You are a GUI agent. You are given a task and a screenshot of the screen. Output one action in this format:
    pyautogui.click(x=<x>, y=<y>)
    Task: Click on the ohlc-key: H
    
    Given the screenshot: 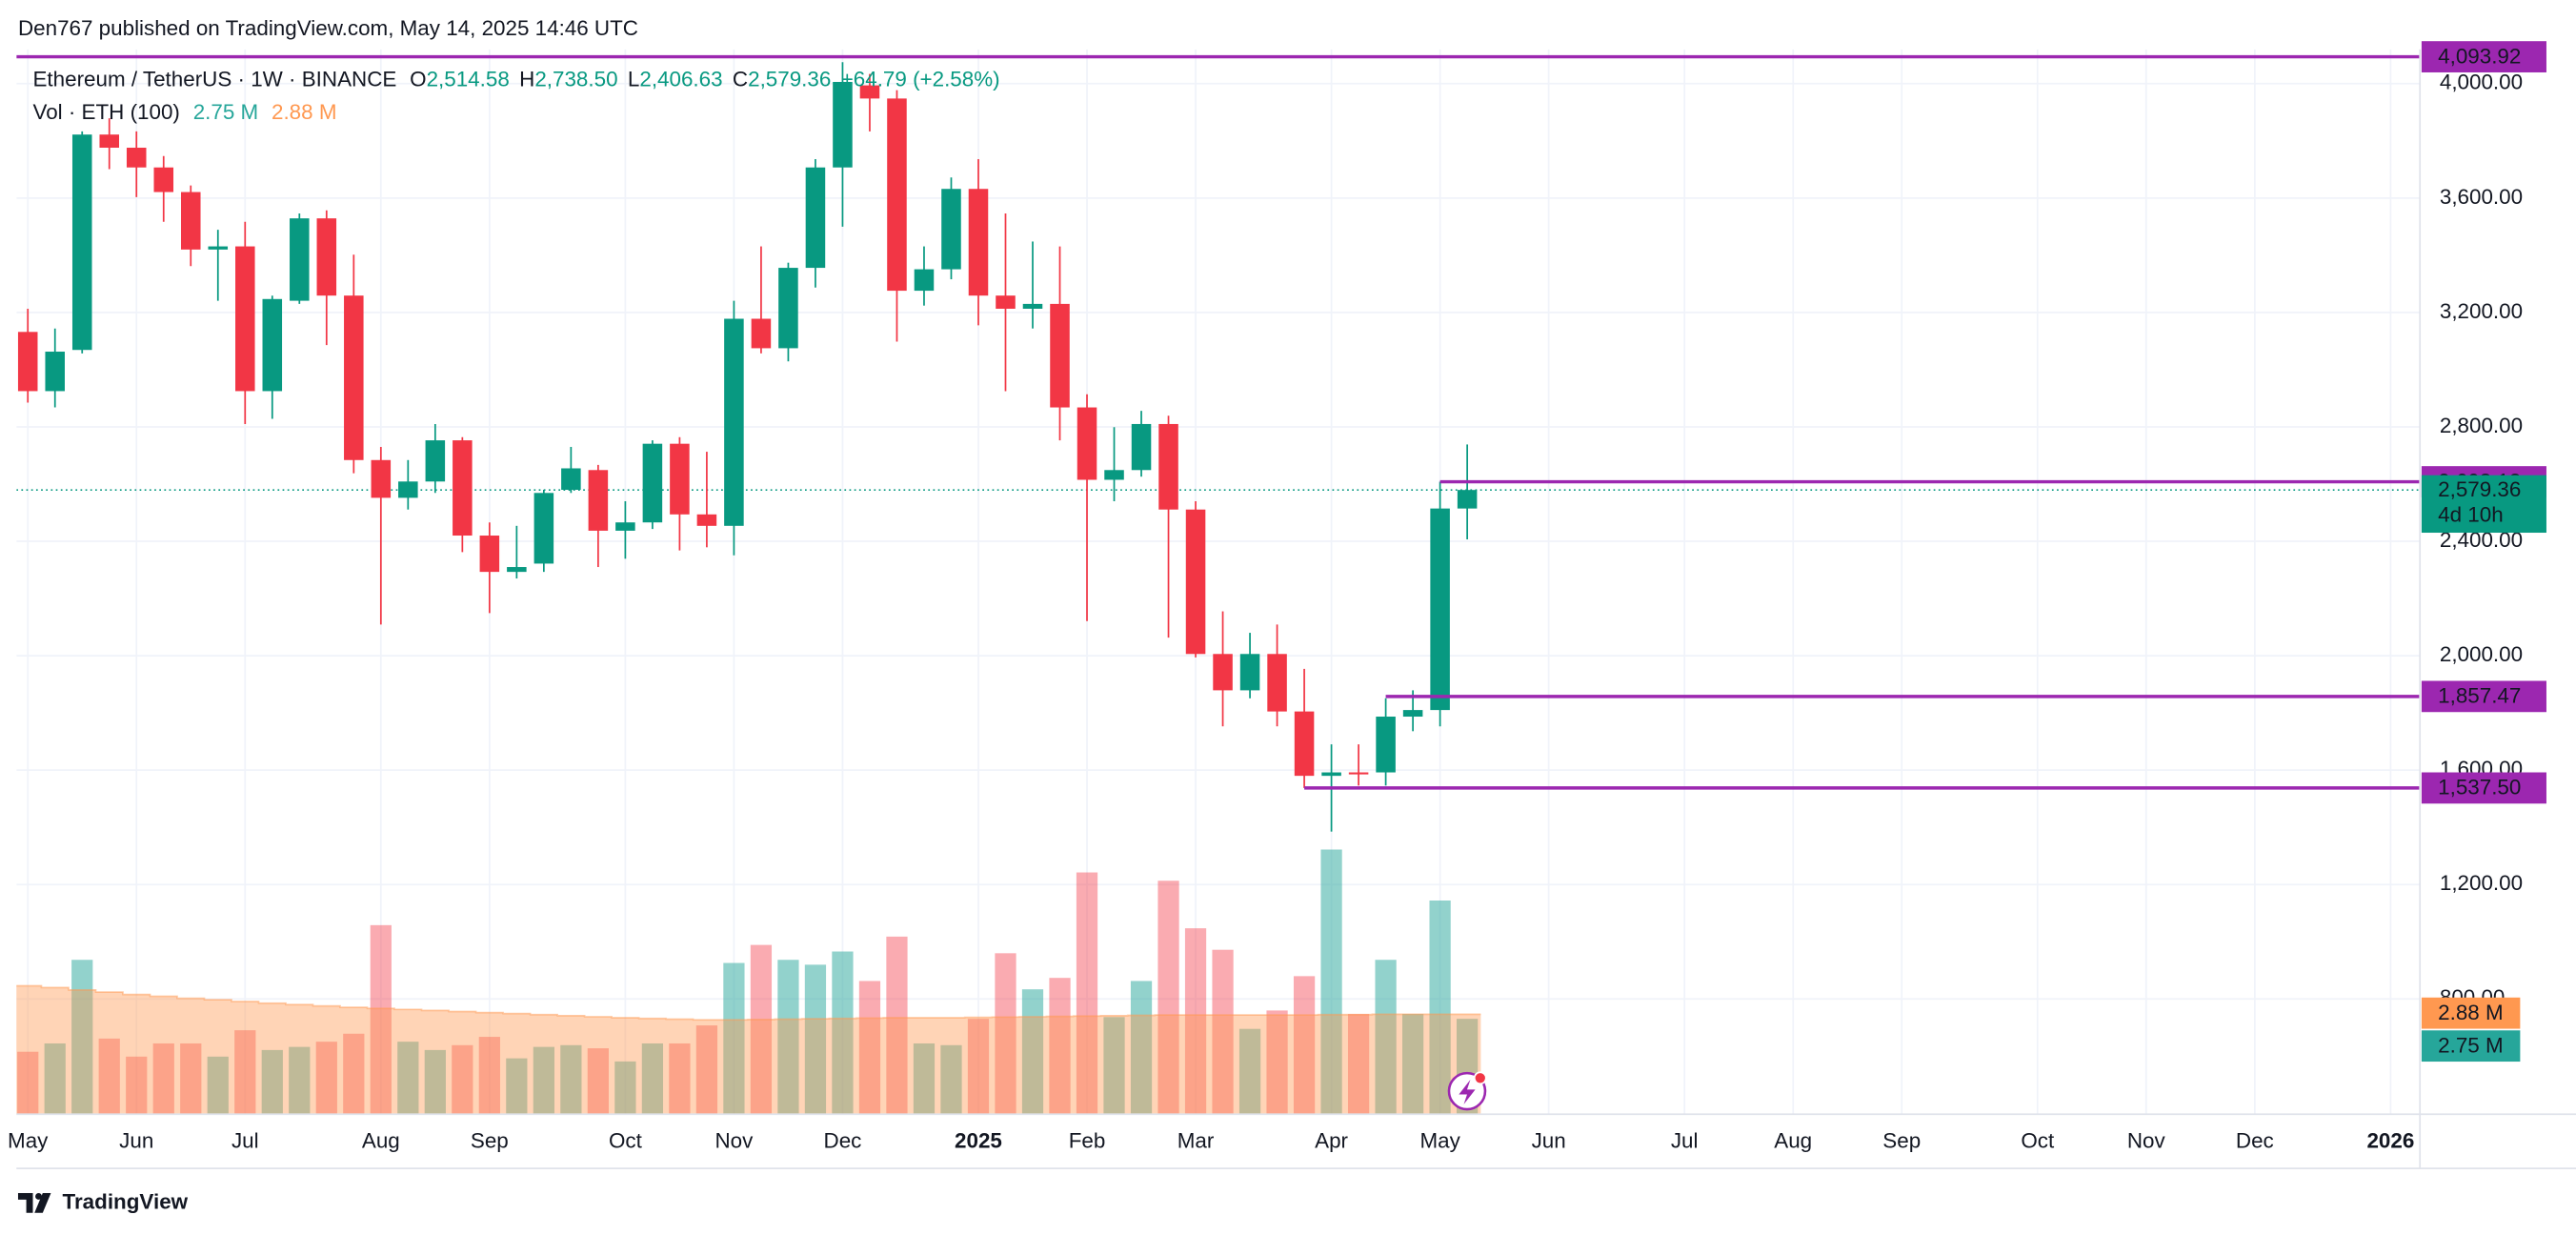 What is the action you would take?
    pyautogui.click(x=527, y=79)
    